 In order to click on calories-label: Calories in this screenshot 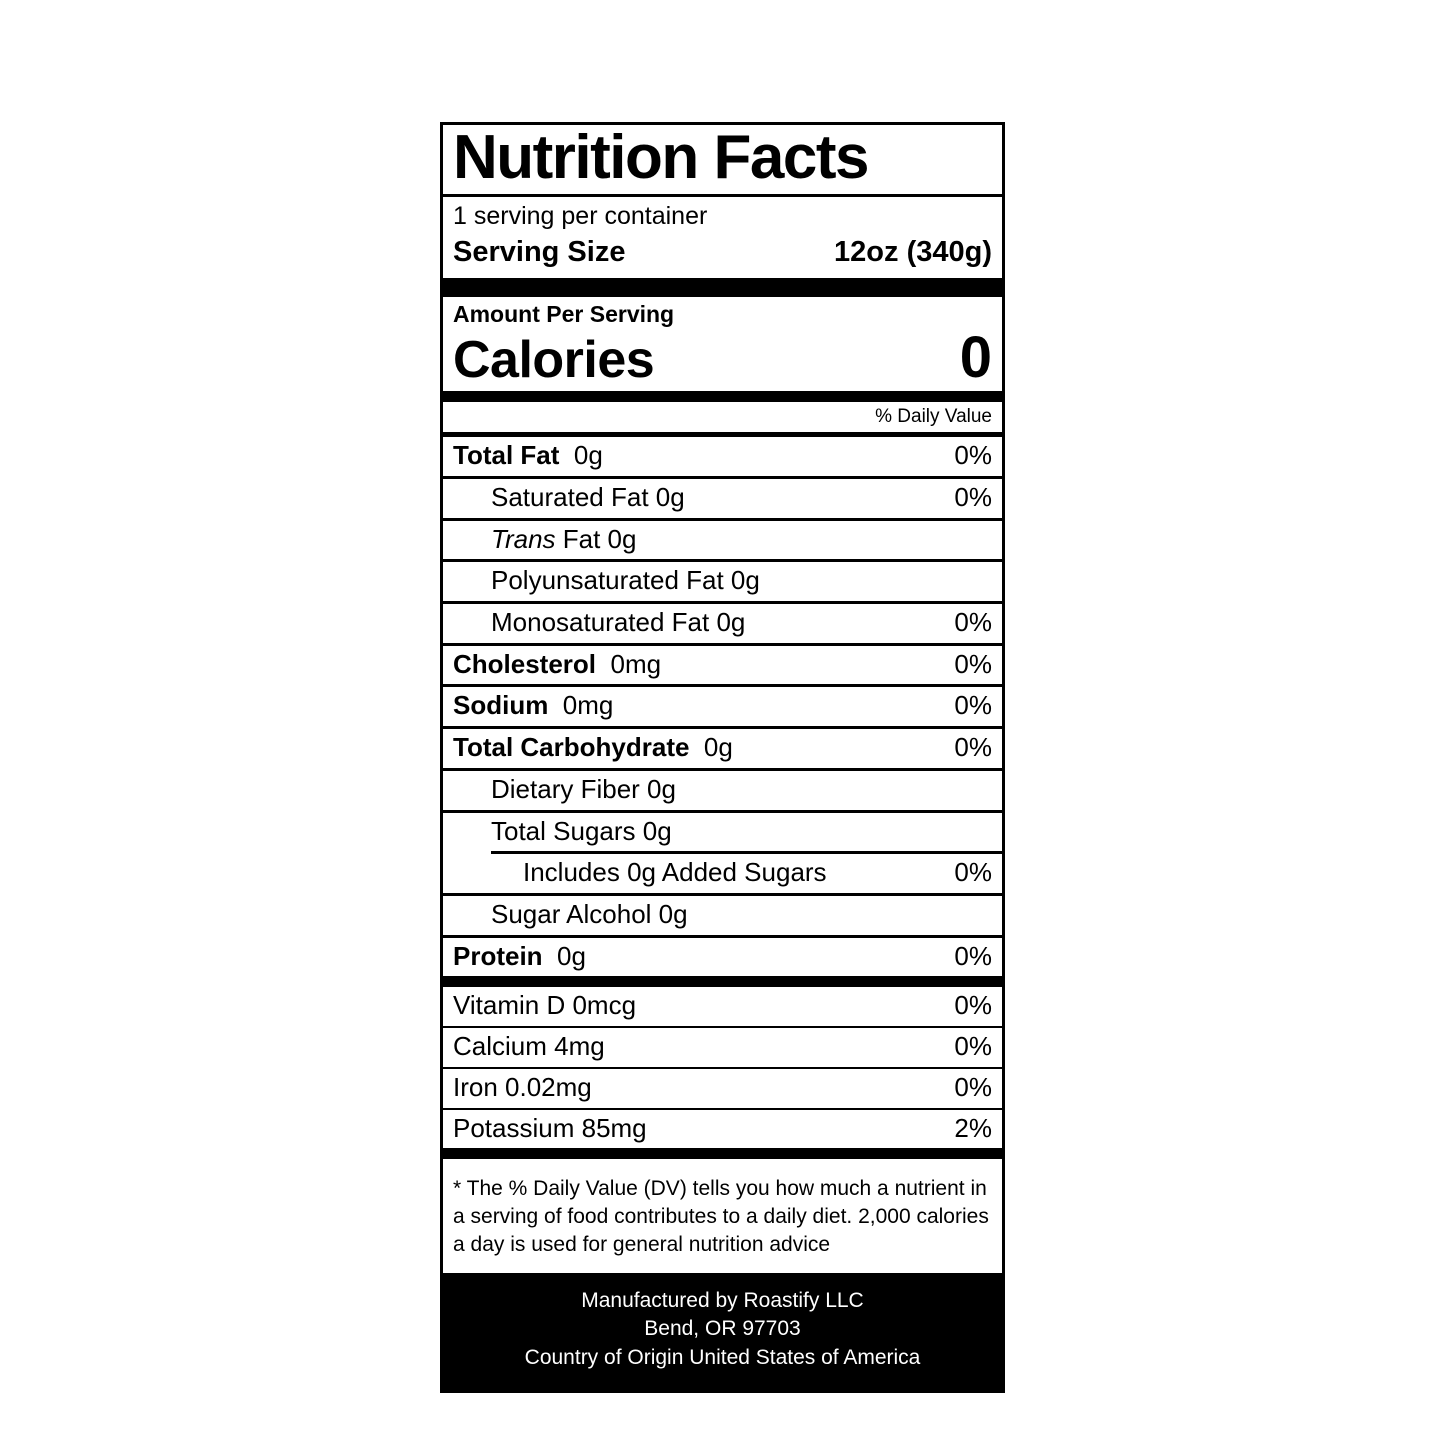, I will do `click(554, 360)`.